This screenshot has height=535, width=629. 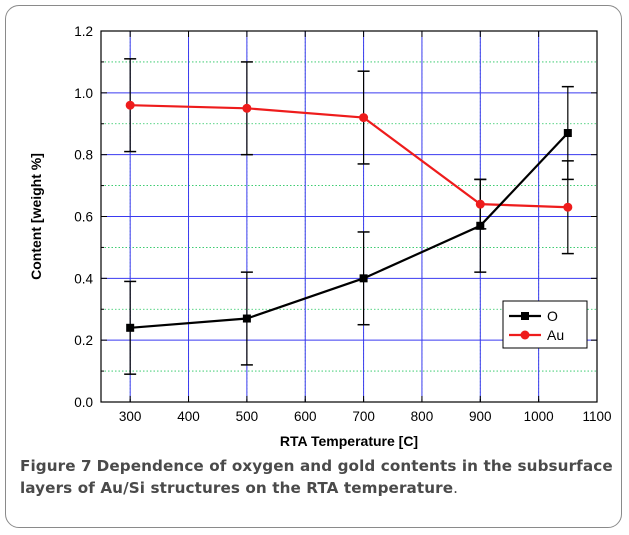 I want to click on y-tick-label: 1.2, so click(x=83, y=31).